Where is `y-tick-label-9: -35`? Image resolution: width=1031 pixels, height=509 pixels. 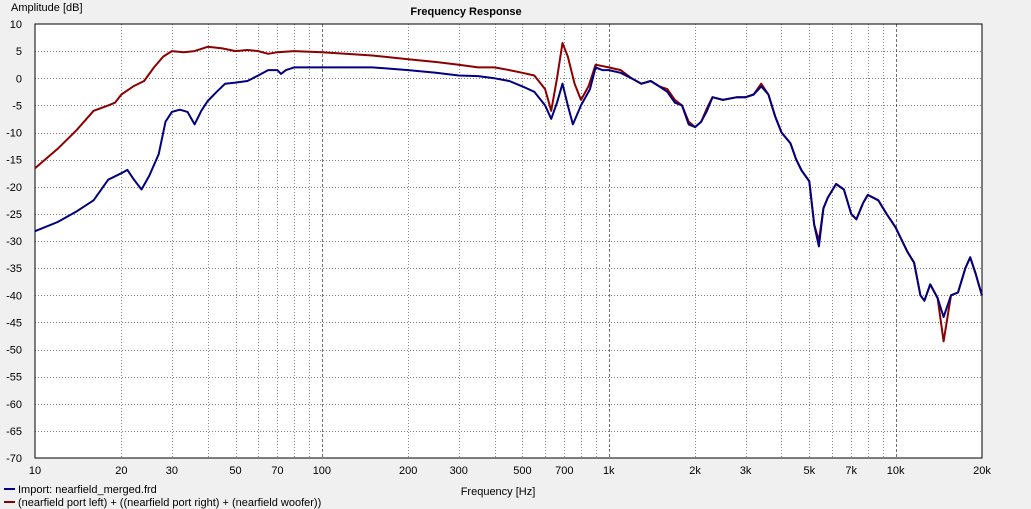
y-tick-label-9: -35 is located at coordinates (14, 269).